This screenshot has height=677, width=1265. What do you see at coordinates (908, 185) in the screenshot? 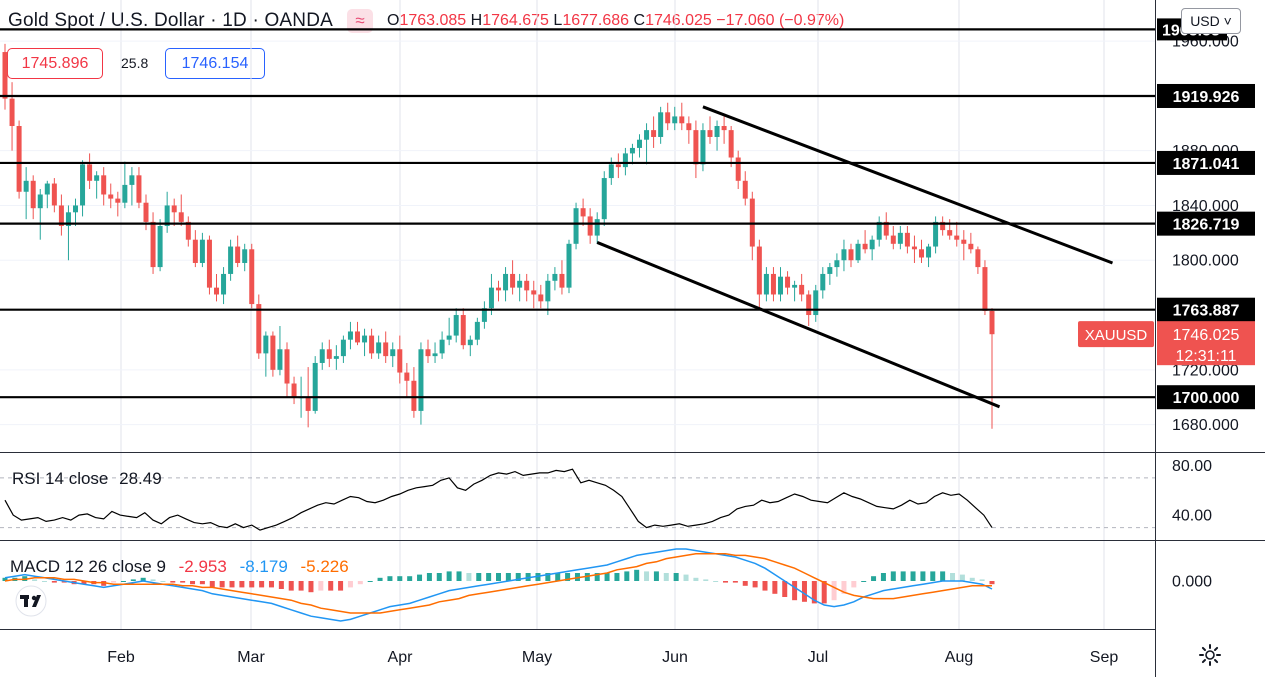
I see `trendline-upper` at bounding box center [908, 185].